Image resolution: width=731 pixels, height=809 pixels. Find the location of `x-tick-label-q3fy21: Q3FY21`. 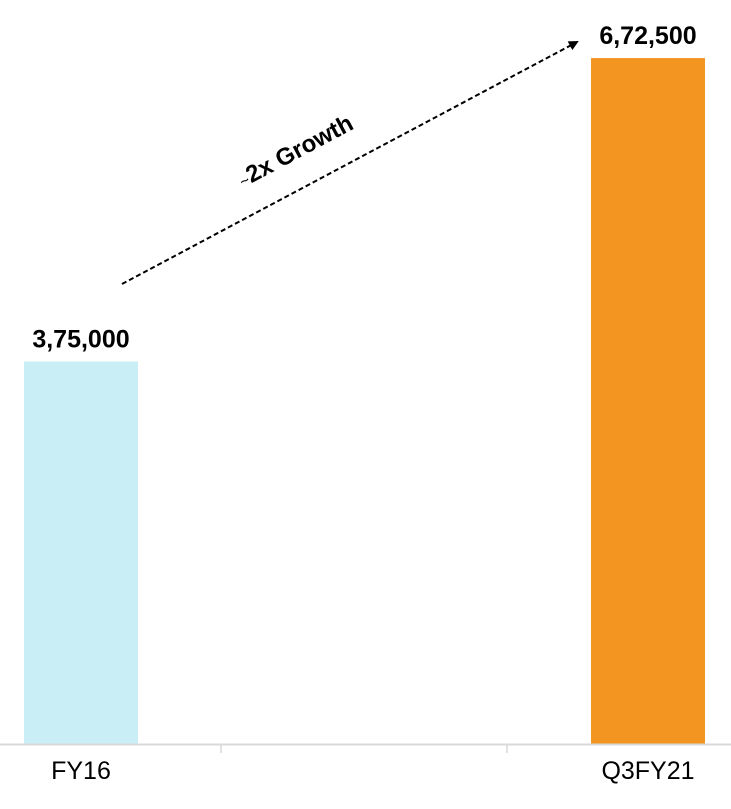

x-tick-label-q3fy21: Q3FY21 is located at coordinates (647, 771).